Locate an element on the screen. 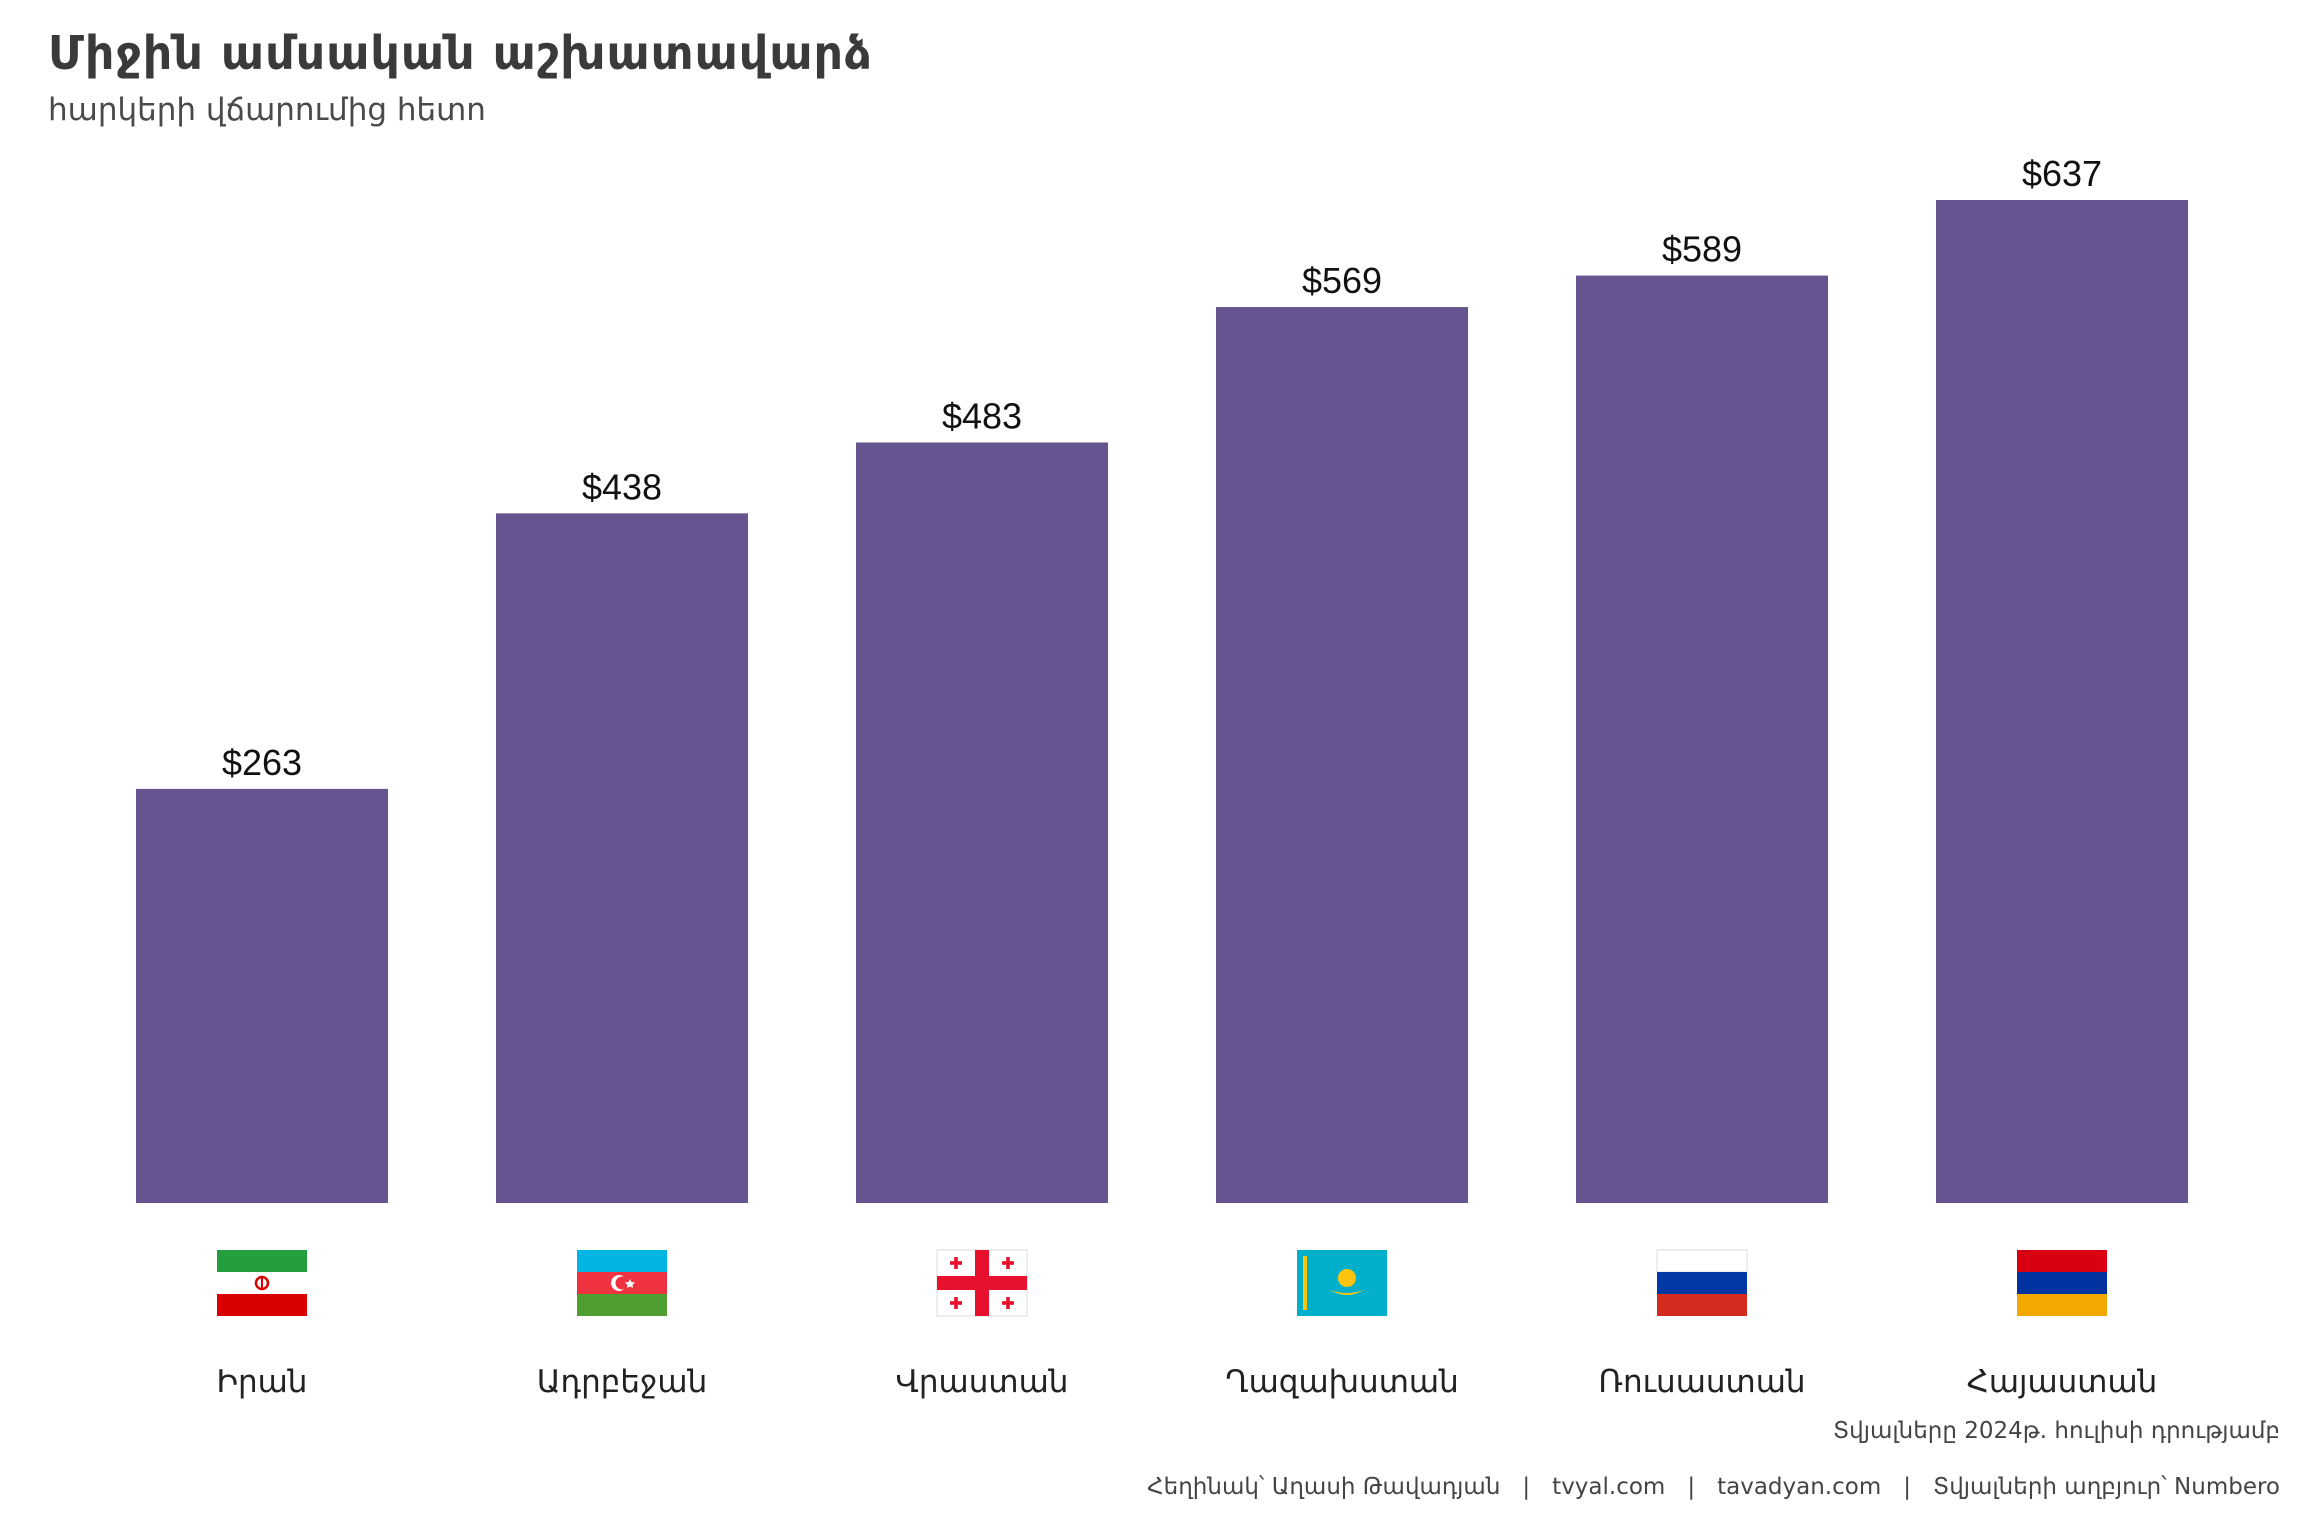 The height and width of the screenshot is (1536, 2304). category-label-5: Ռուսաստան is located at coordinates (1701, 1382).